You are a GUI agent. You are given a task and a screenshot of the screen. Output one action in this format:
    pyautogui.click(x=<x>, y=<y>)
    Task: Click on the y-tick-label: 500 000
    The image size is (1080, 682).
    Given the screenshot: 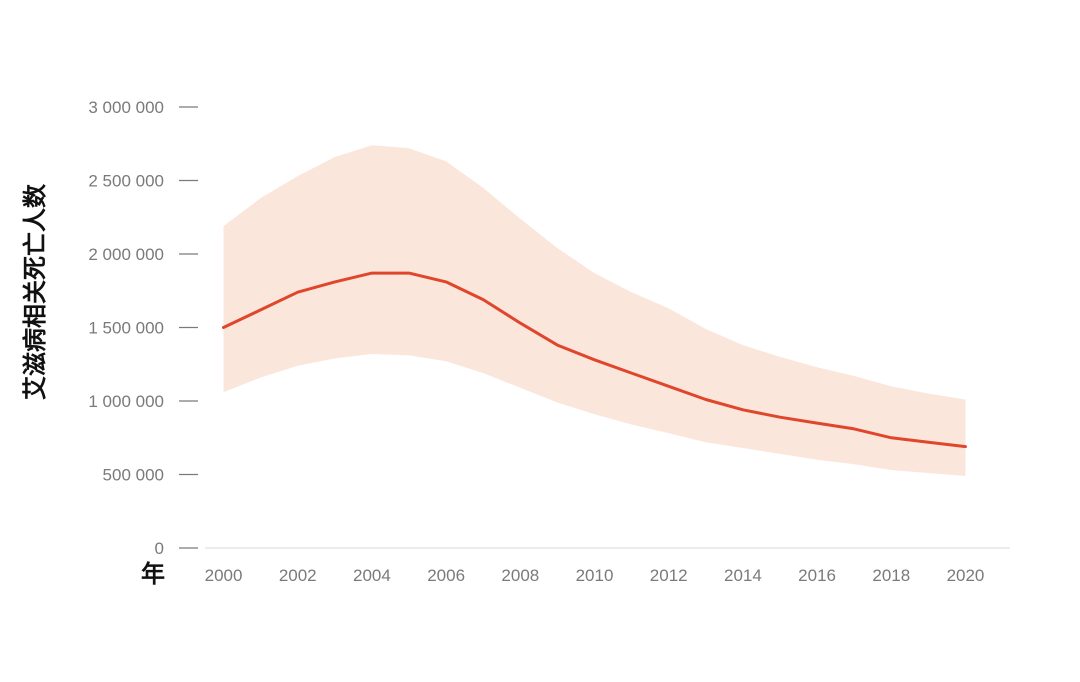 What is the action you would take?
    pyautogui.click(x=133, y=475)
    